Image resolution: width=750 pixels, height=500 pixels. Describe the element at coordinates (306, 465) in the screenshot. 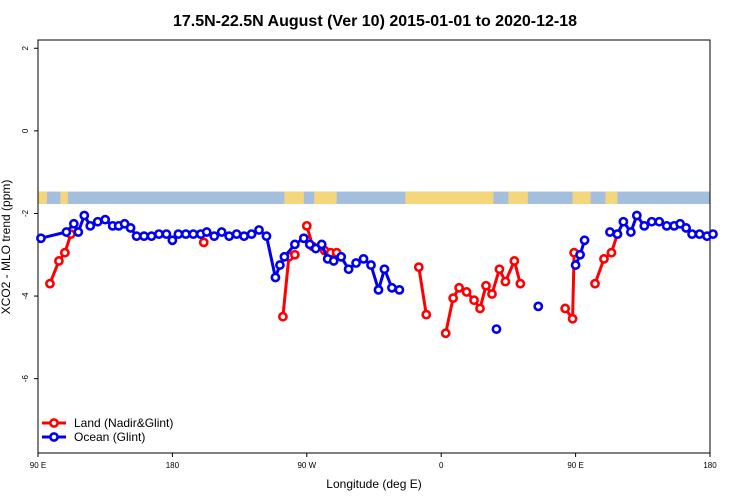

I see `x-tick-label: 90 W` at that location.